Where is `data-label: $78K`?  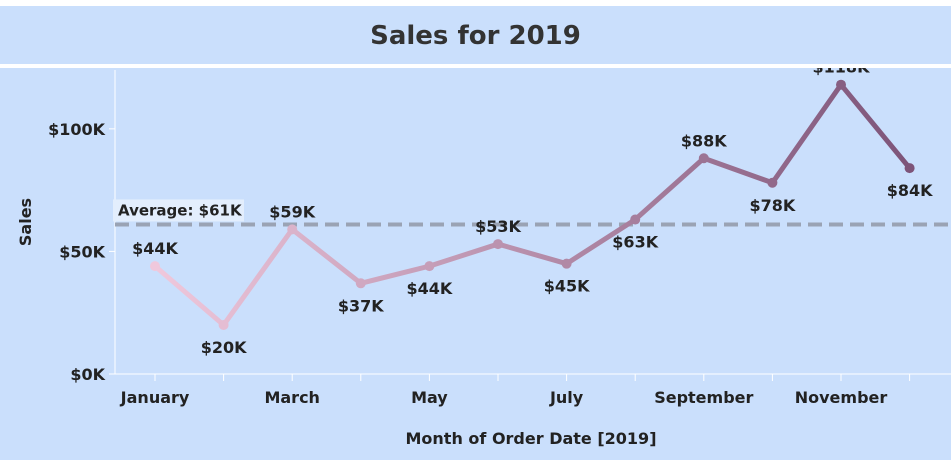
data-label: $78K is located at coordinates (773, 205).